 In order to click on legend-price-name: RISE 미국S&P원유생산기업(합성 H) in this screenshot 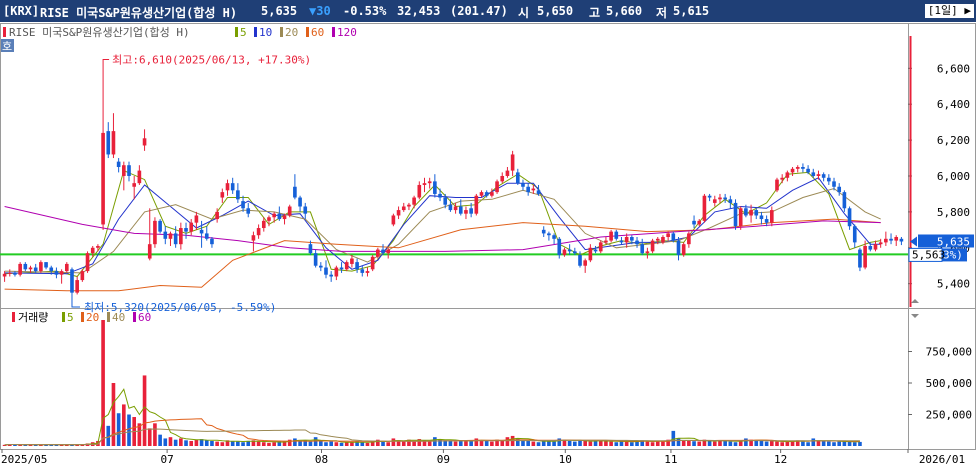, I will do `click(99, 32)`.